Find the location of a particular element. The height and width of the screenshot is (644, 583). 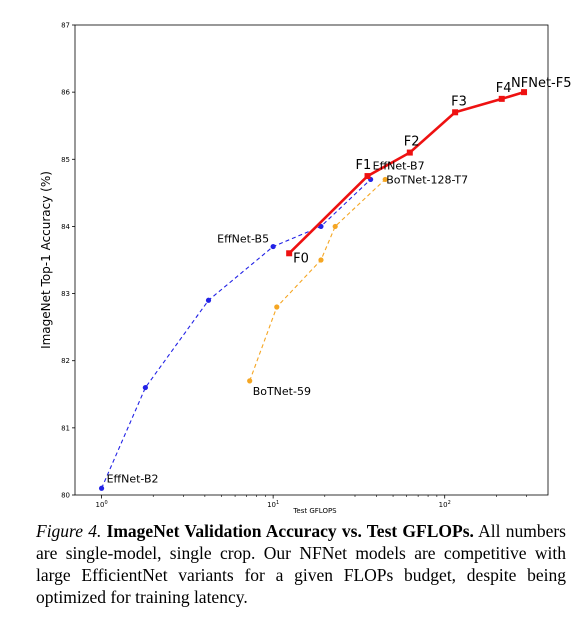

y-tick-label: 85 is located at coordinates (65, 160).